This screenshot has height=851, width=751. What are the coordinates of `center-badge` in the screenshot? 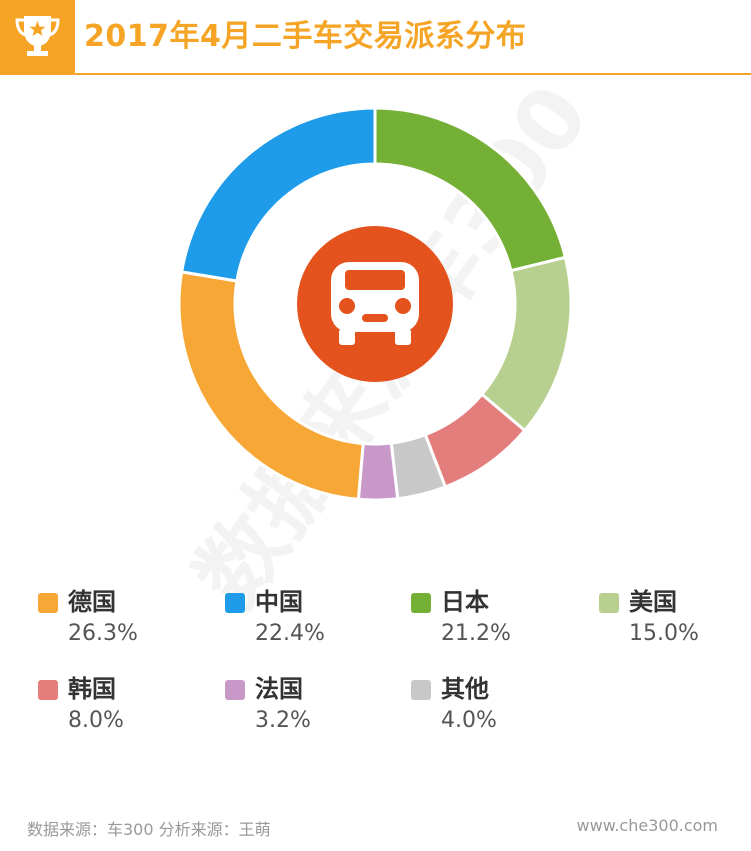 It's located at (375, 304).